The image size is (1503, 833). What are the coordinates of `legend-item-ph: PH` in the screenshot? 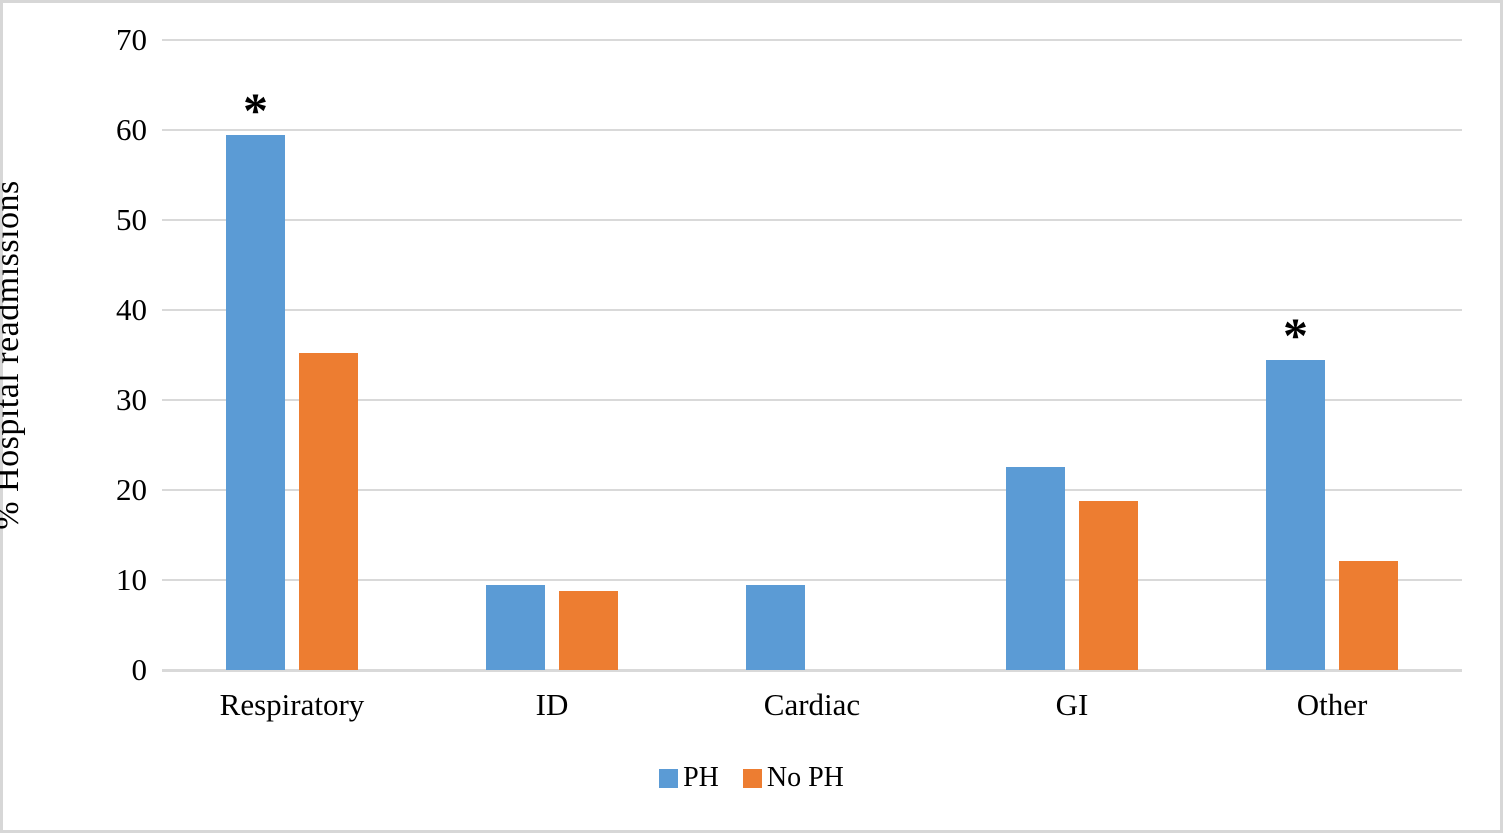 It's located at (689, 778).